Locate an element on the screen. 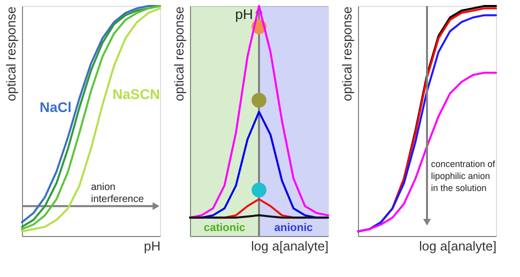 Image resolution: width=520 pixels, height=277 pixels. series-label: NaSCN is located at coordinates (136, 94).